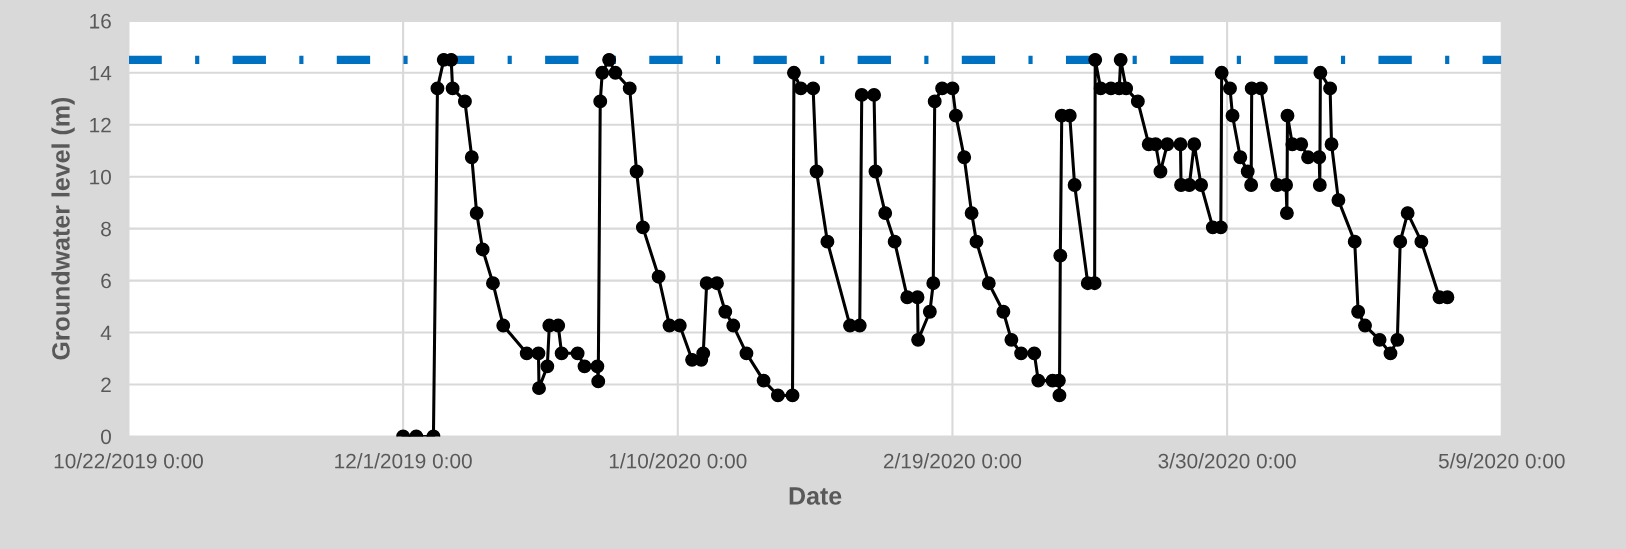 The height and width of the screenshot is (549, 1626). I want to click on y-tick-label: 16, so click(100, 21).